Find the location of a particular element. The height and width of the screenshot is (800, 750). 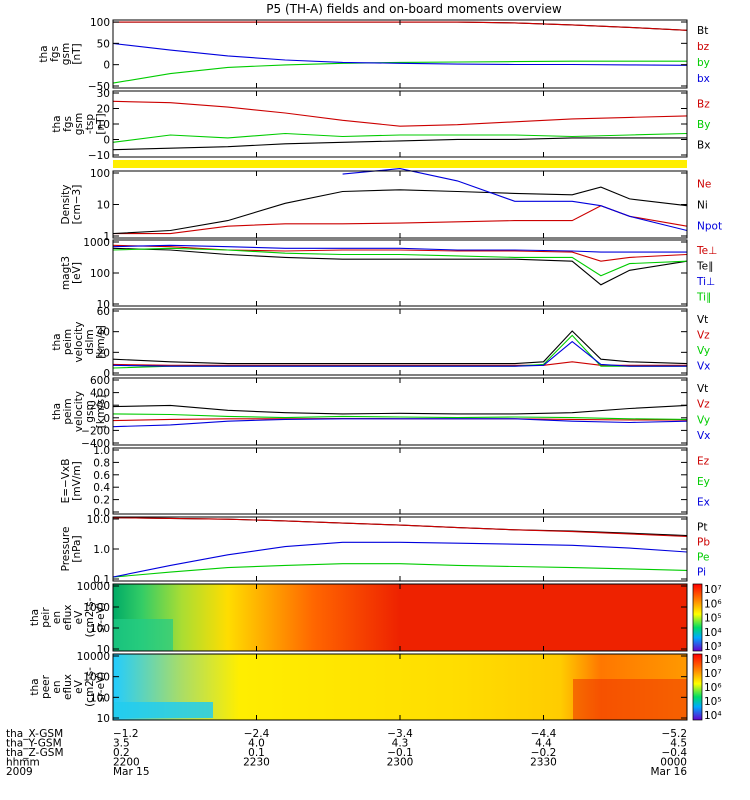

footer-value: −0.1 is located at coordinates (400, 753).